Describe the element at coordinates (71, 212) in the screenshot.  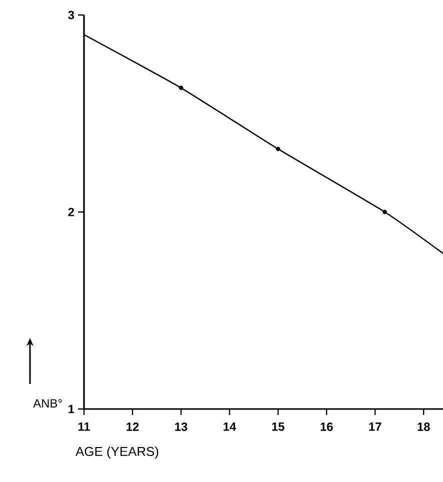
I see `y-tick-label: 2` at that location.